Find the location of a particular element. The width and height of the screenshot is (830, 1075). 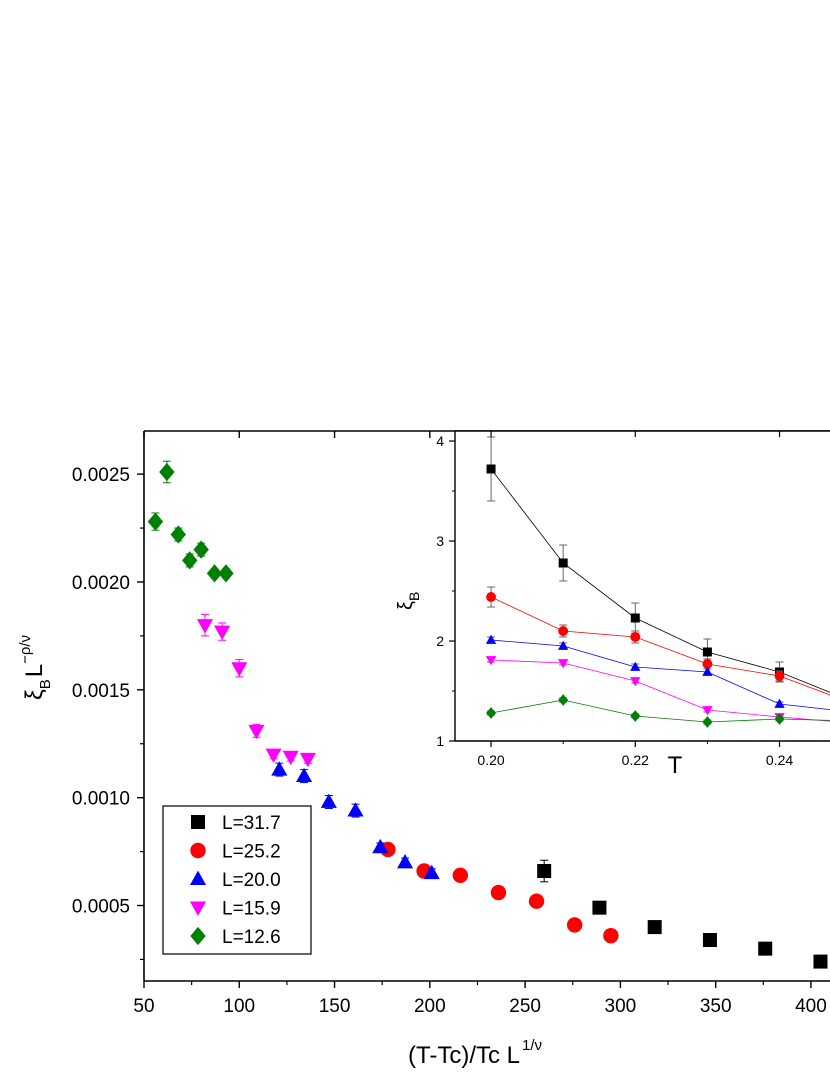

inset-x-axis-title: T is located at coordinates (675, 765).